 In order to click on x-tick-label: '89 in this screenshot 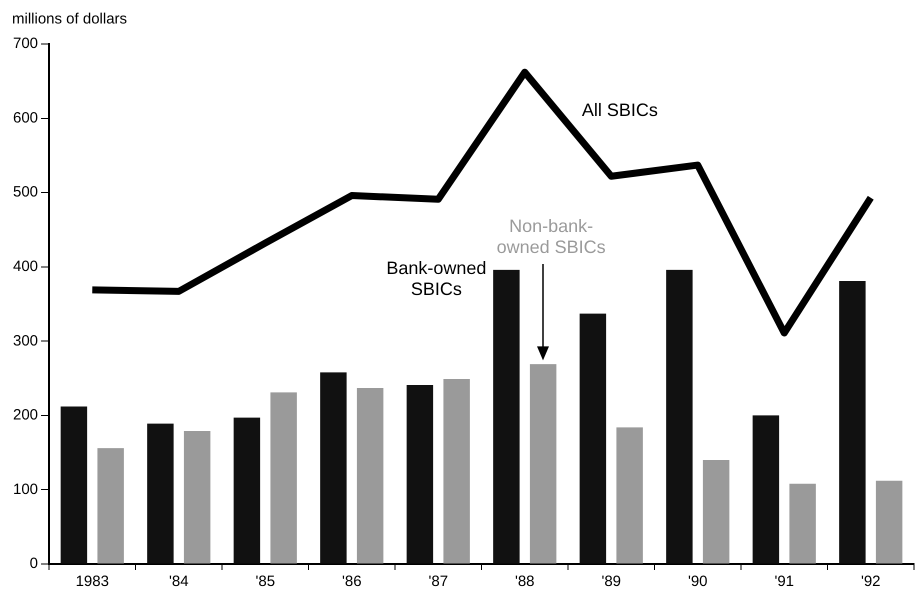, I will do `click(611, 581)`.